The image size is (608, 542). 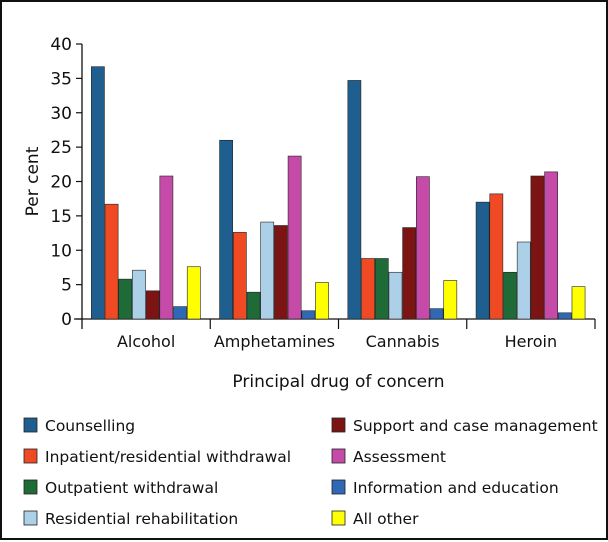 What do you see at coordinates (146, 341) in the screenshot?
I see `x-tick-label-alcohol: Alcohol` at bounding box center [146, 341].